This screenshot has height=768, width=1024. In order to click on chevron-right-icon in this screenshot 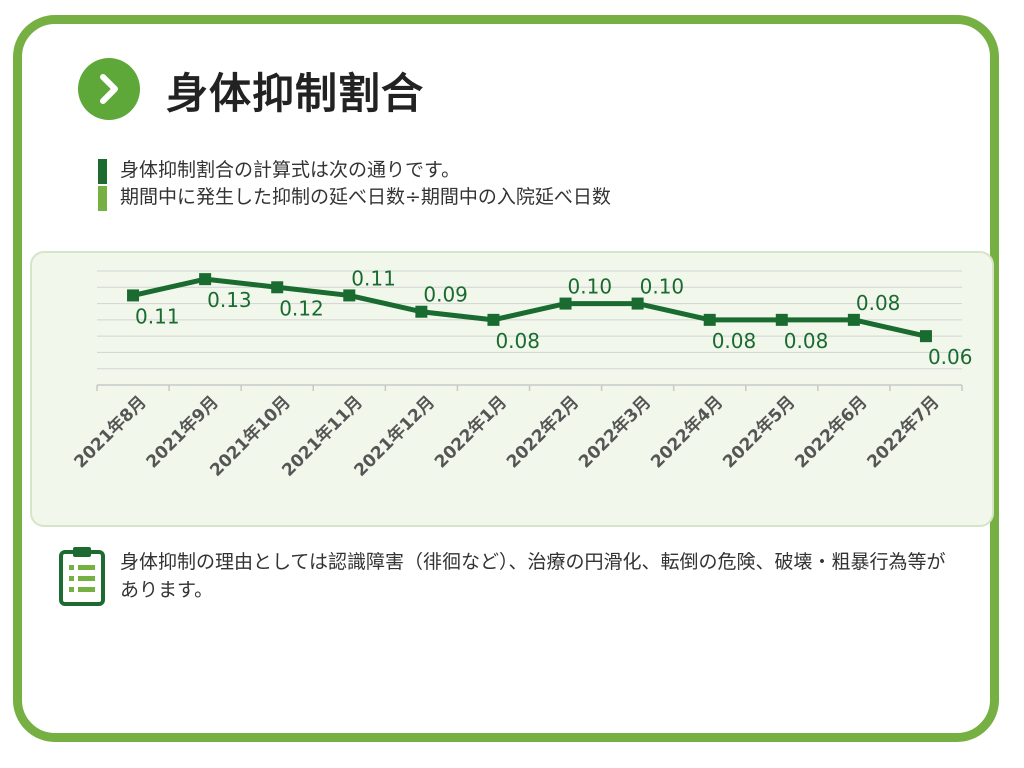, I will do `click(109, 89)`.